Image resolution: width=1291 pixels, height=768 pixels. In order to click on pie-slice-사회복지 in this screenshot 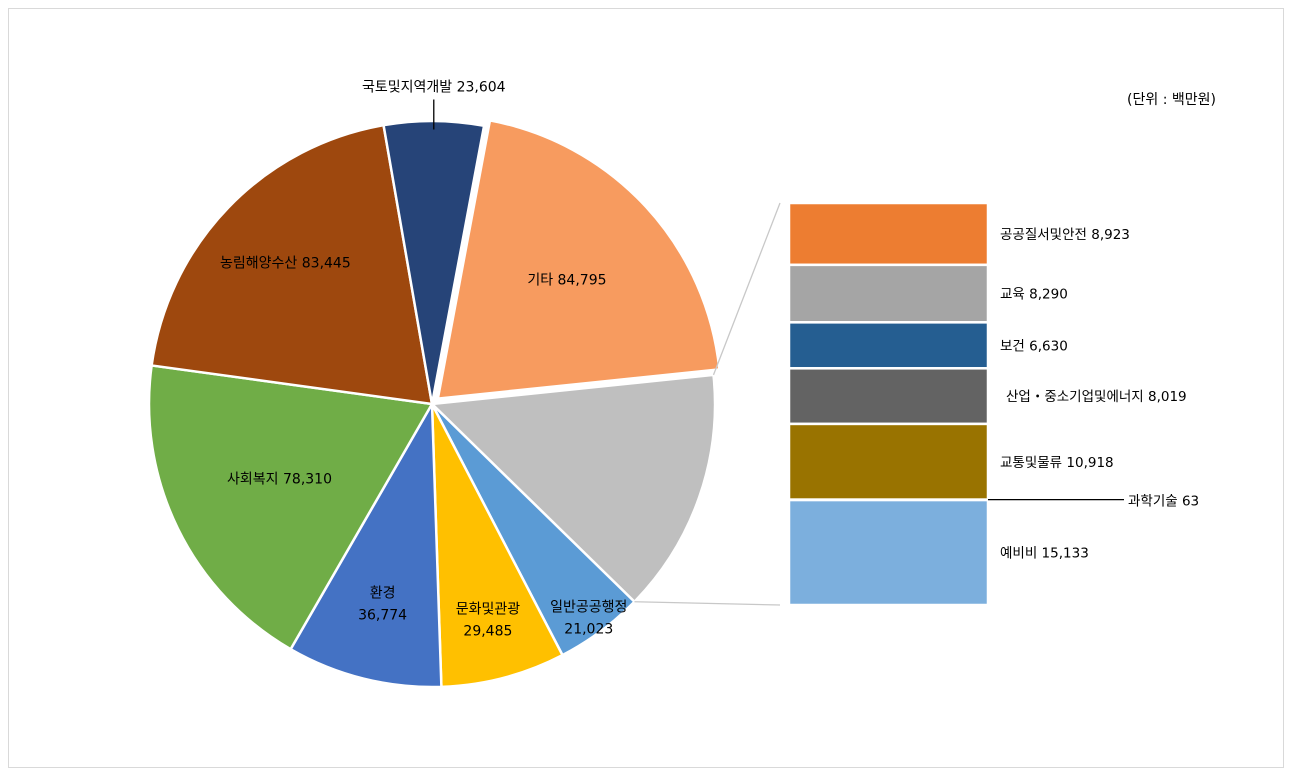, I will do `click(291, 507)`.